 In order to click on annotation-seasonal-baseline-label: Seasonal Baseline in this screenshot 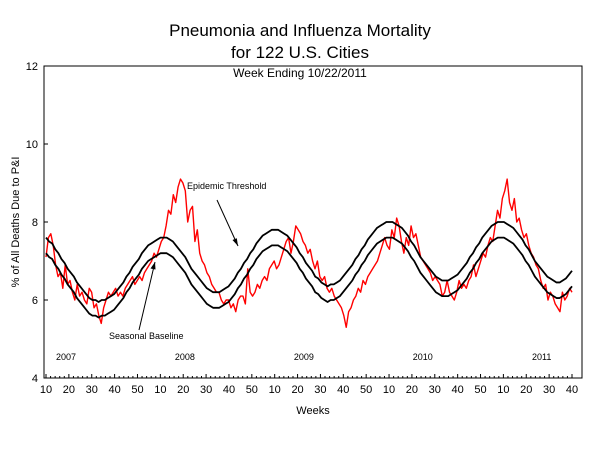, I will do `click(146, 336)`.